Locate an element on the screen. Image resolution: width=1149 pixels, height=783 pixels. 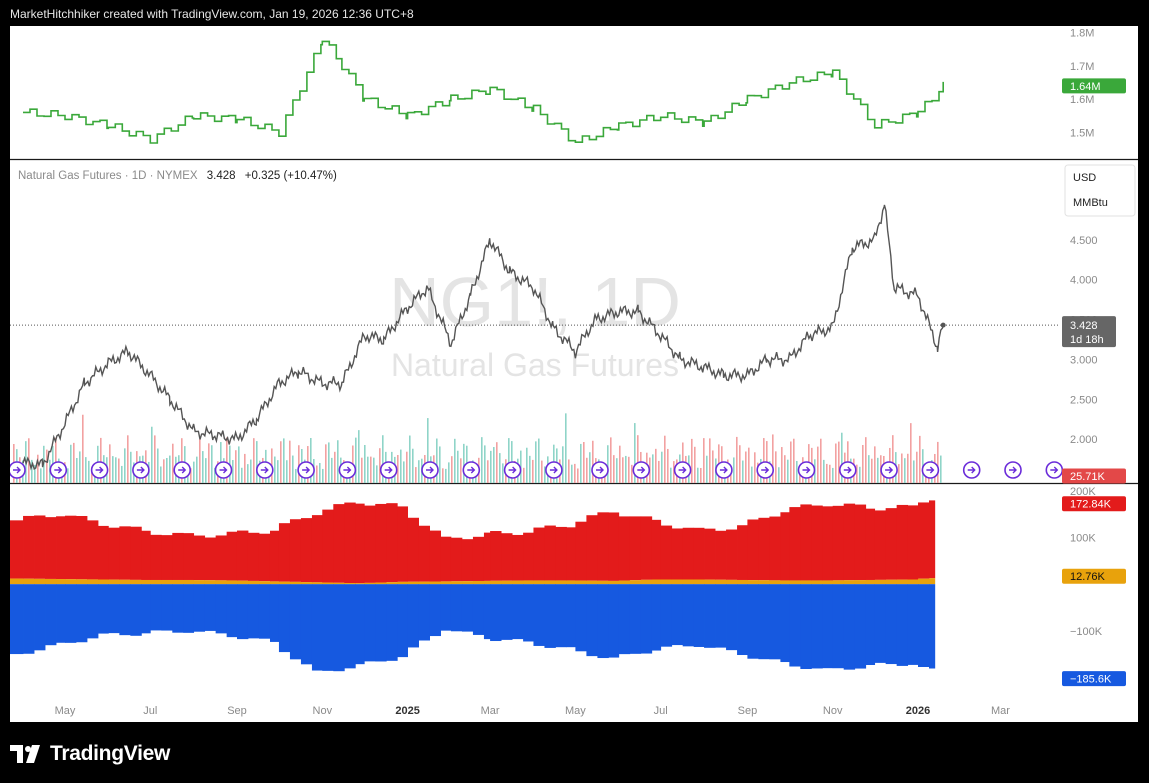
unit-currency: USD is located at coordinates (1084, 178).